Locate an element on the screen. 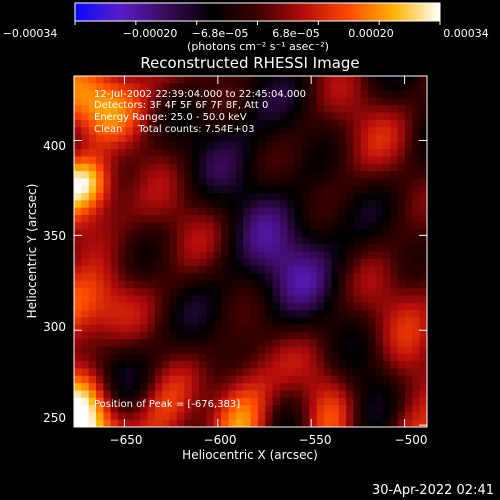  y-tick-label-4: 400 is located at coordinates (54, 146).